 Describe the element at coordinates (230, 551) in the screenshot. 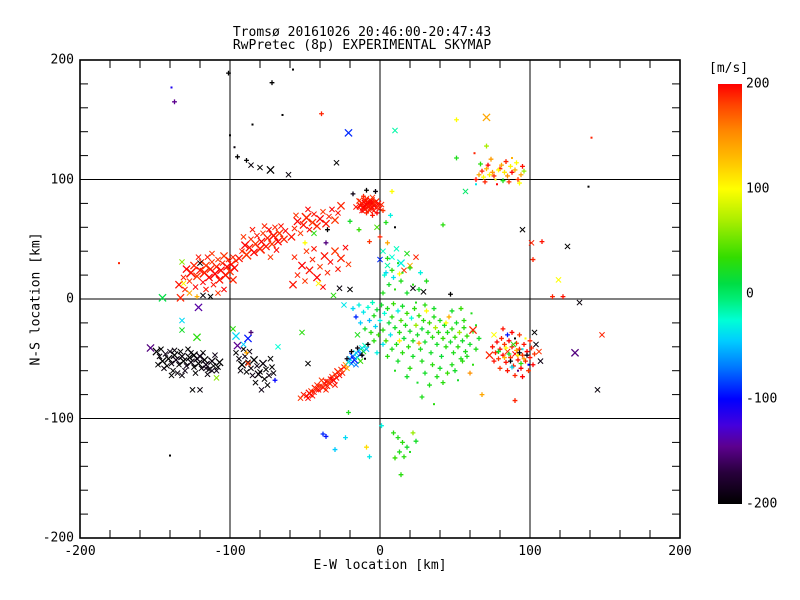

I see `x-tick-label: -100` at that location.